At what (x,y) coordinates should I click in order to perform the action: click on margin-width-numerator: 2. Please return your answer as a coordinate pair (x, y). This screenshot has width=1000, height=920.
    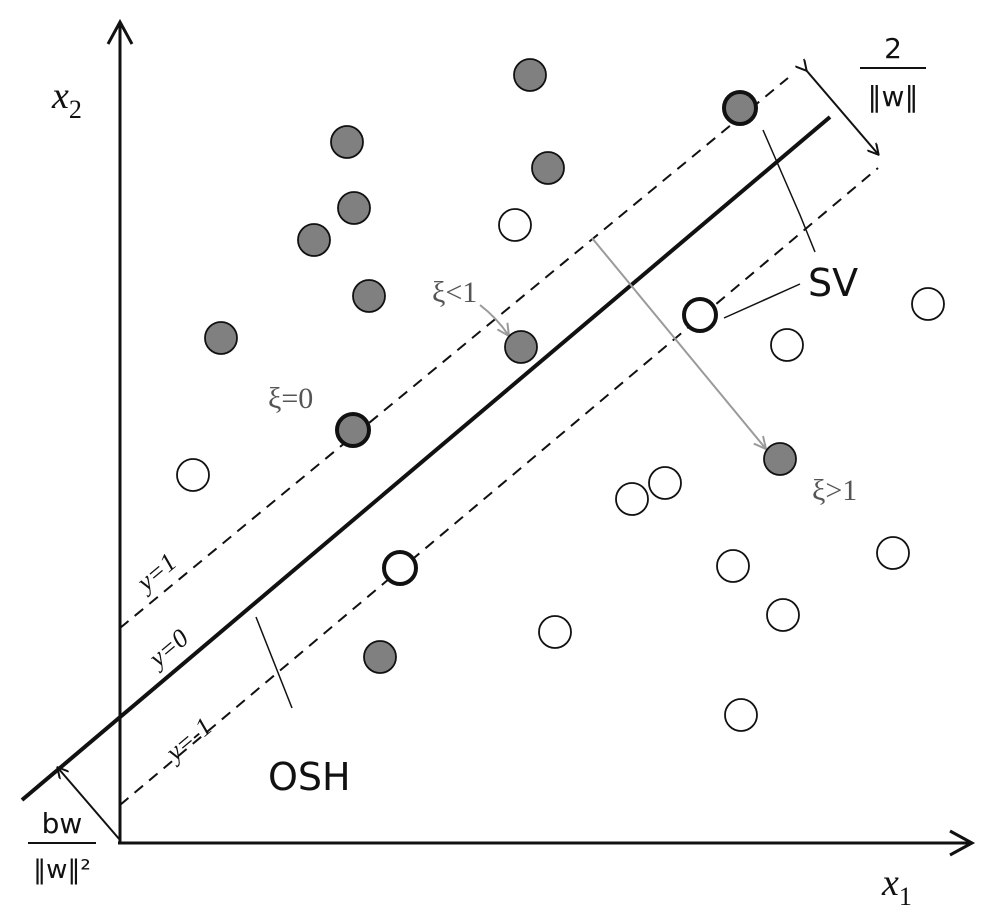
    Looking at the image, I should click on (893, 48).